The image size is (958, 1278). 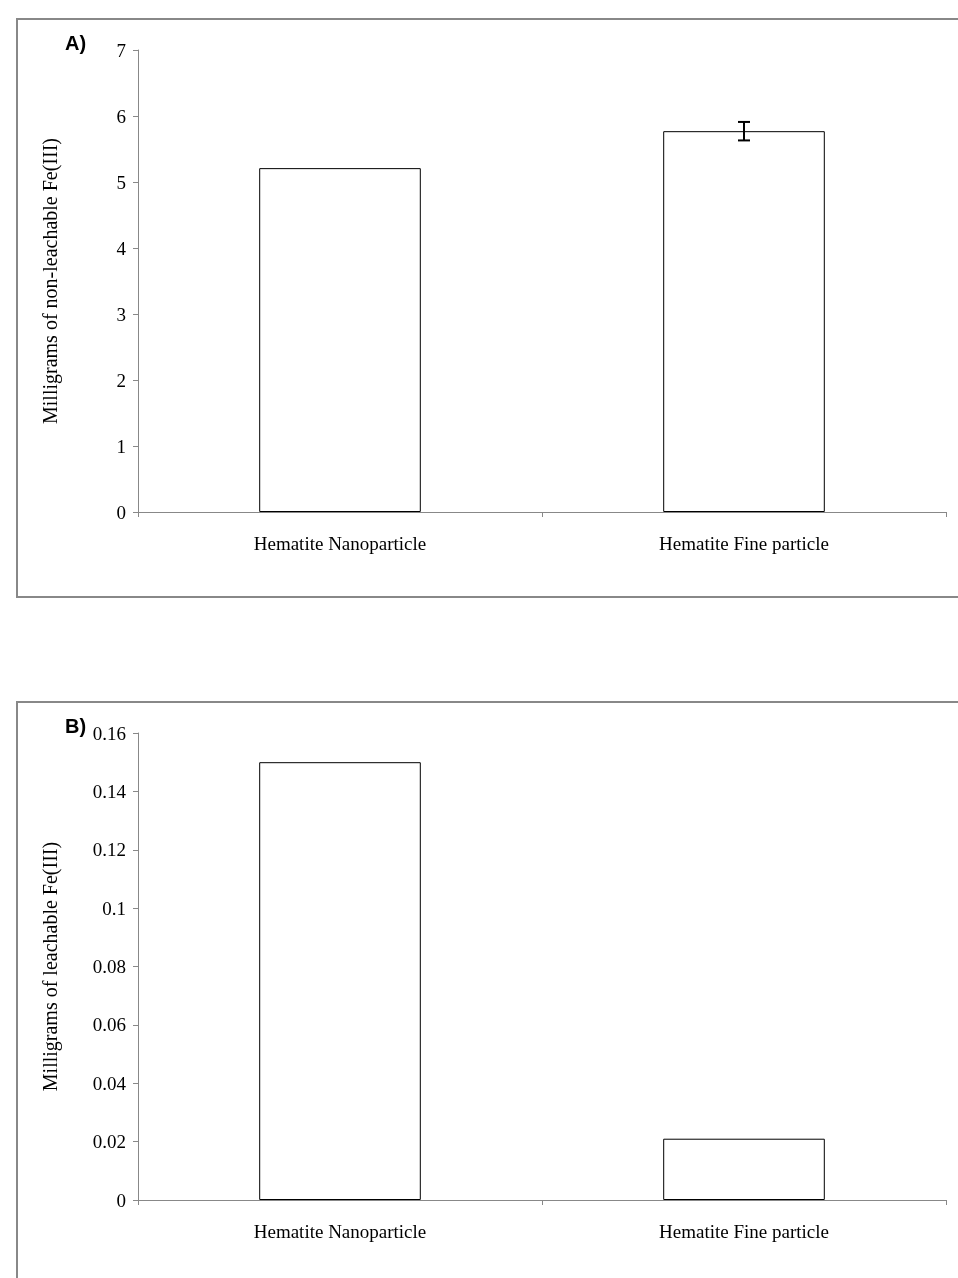 I want to click on y-tick-label: 6, so click(x=121, y=116).